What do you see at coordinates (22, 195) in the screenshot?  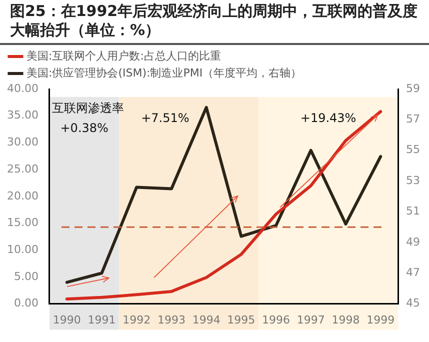 I see `y-tick-label: 20.00` at bounding box center [22, 195].